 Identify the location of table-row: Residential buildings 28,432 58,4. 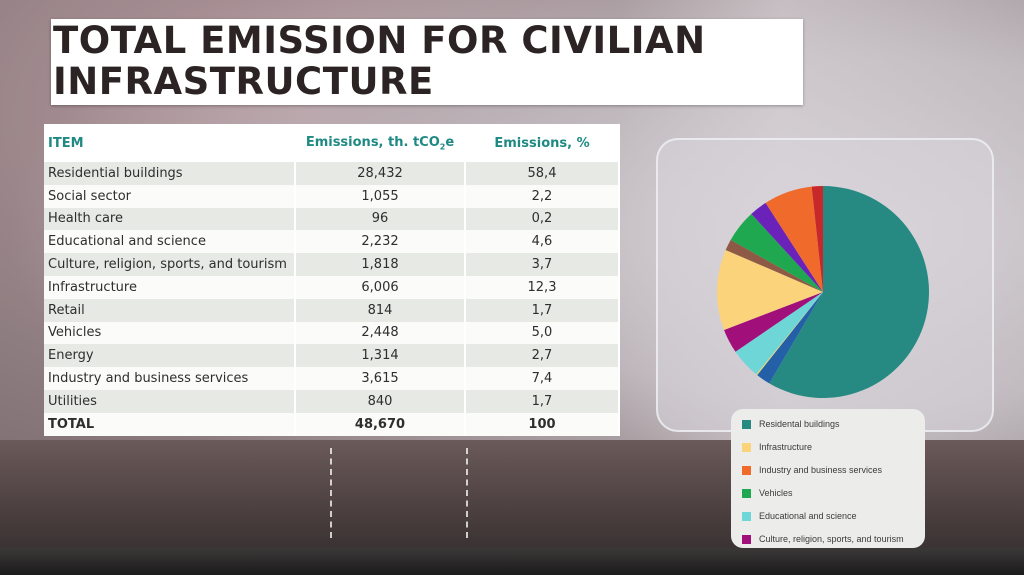
(332, 173).